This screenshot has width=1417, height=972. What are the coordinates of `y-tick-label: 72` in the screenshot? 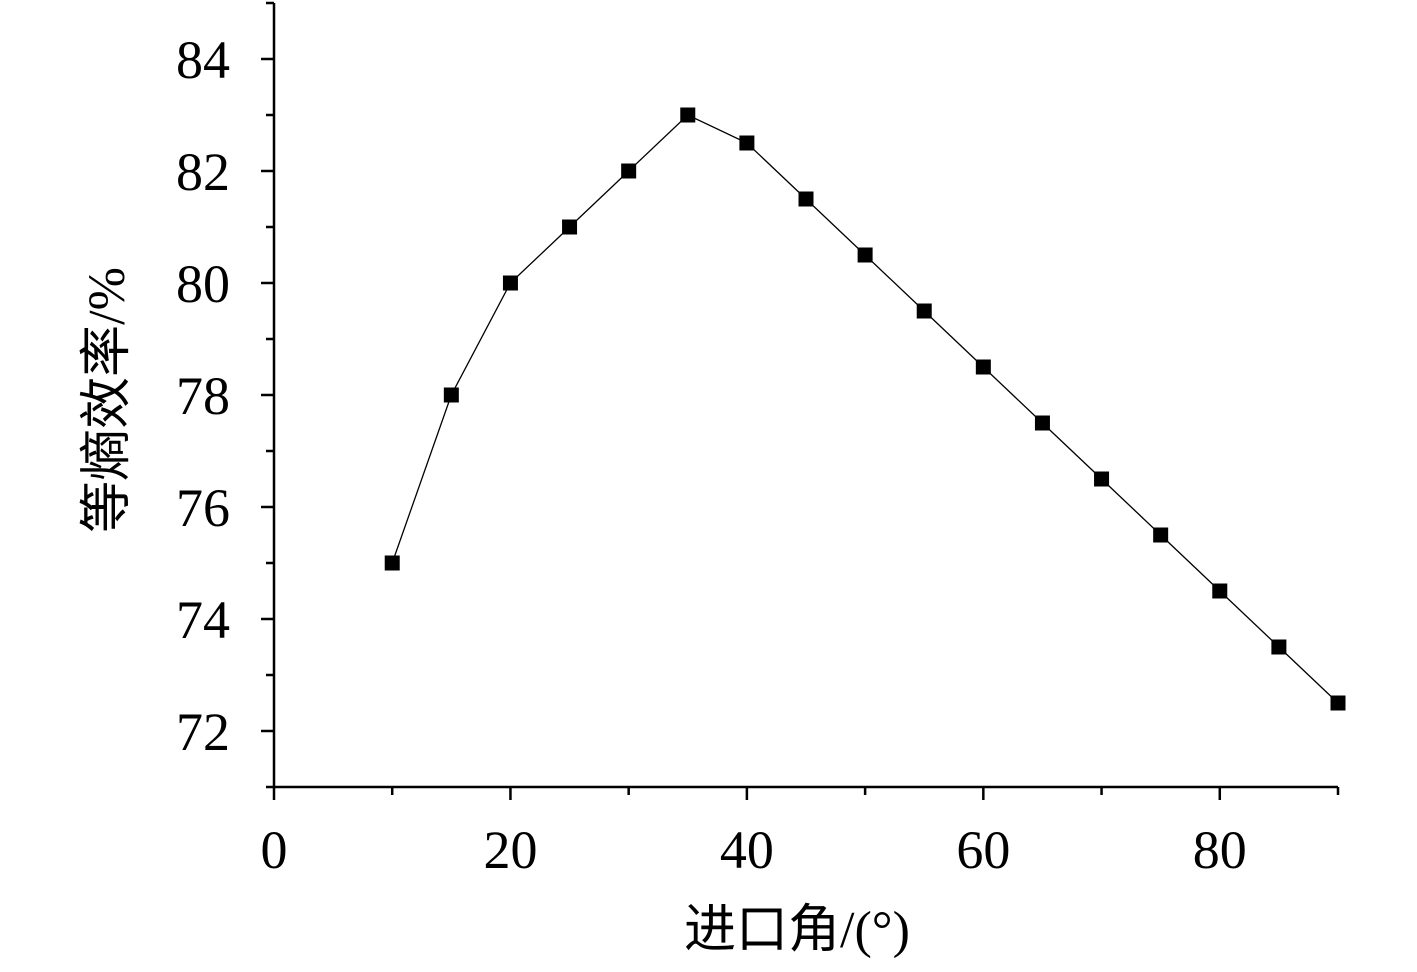 It's located at (203, 732).